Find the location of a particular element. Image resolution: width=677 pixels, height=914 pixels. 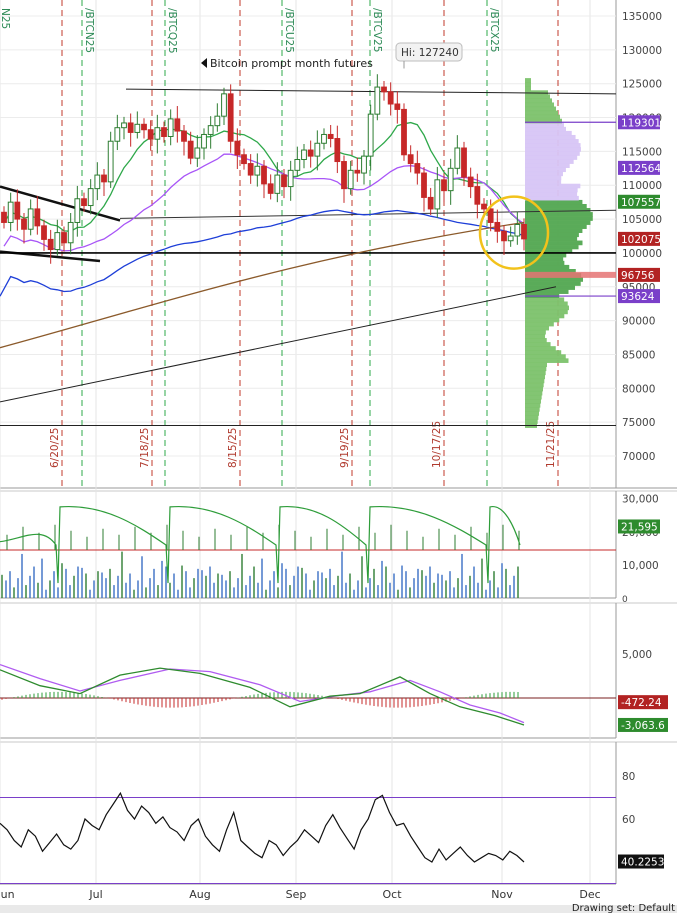

volume-tick-label: 10,000 is located at coordinates (640, 566).